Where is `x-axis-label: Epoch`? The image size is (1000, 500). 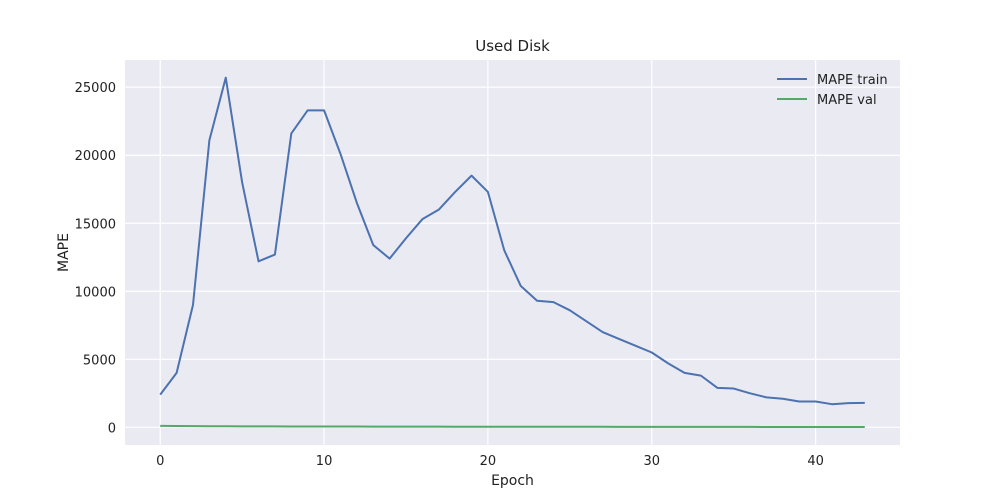
x-axis-label: Epoch is located at coordinates (512, 481).